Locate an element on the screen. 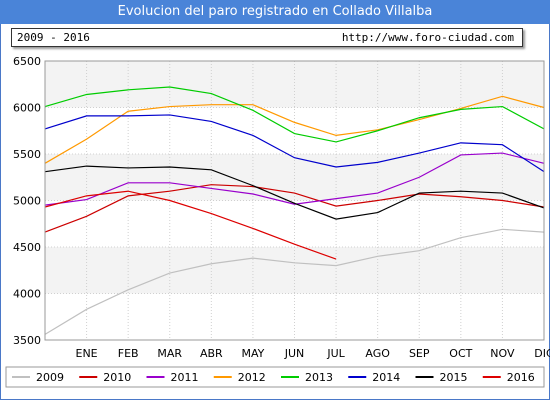 The width and height of the screenshot is (550, 400). y-tick-label: 3500 is located at coordinates (27, 340).